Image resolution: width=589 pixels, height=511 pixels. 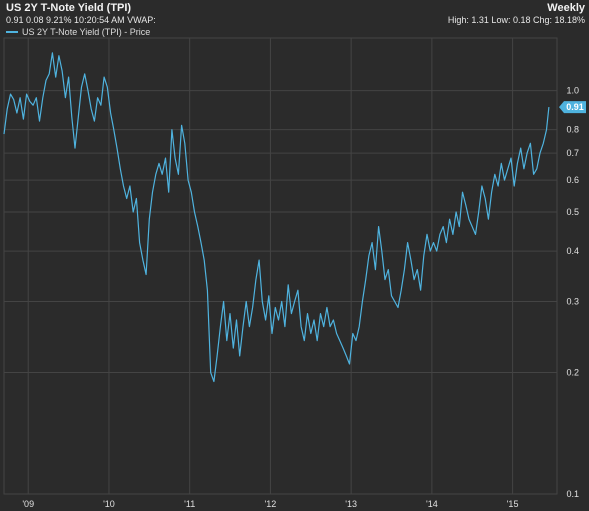 I want to click on x-tick-label: '15, so click(x=513, y=504).